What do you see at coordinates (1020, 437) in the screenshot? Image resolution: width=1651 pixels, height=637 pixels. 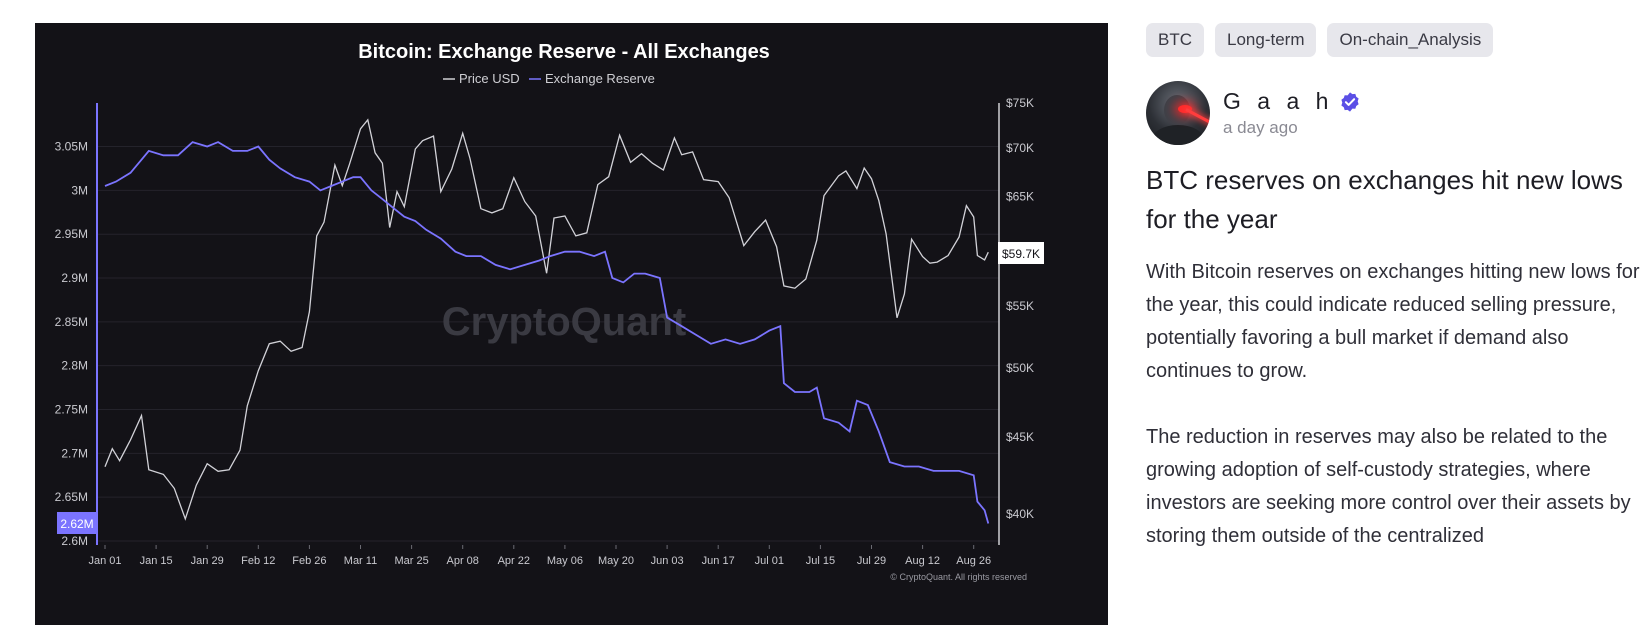 I see `right-axis-tick-label: $45K` at bounding box center [1020, 437].